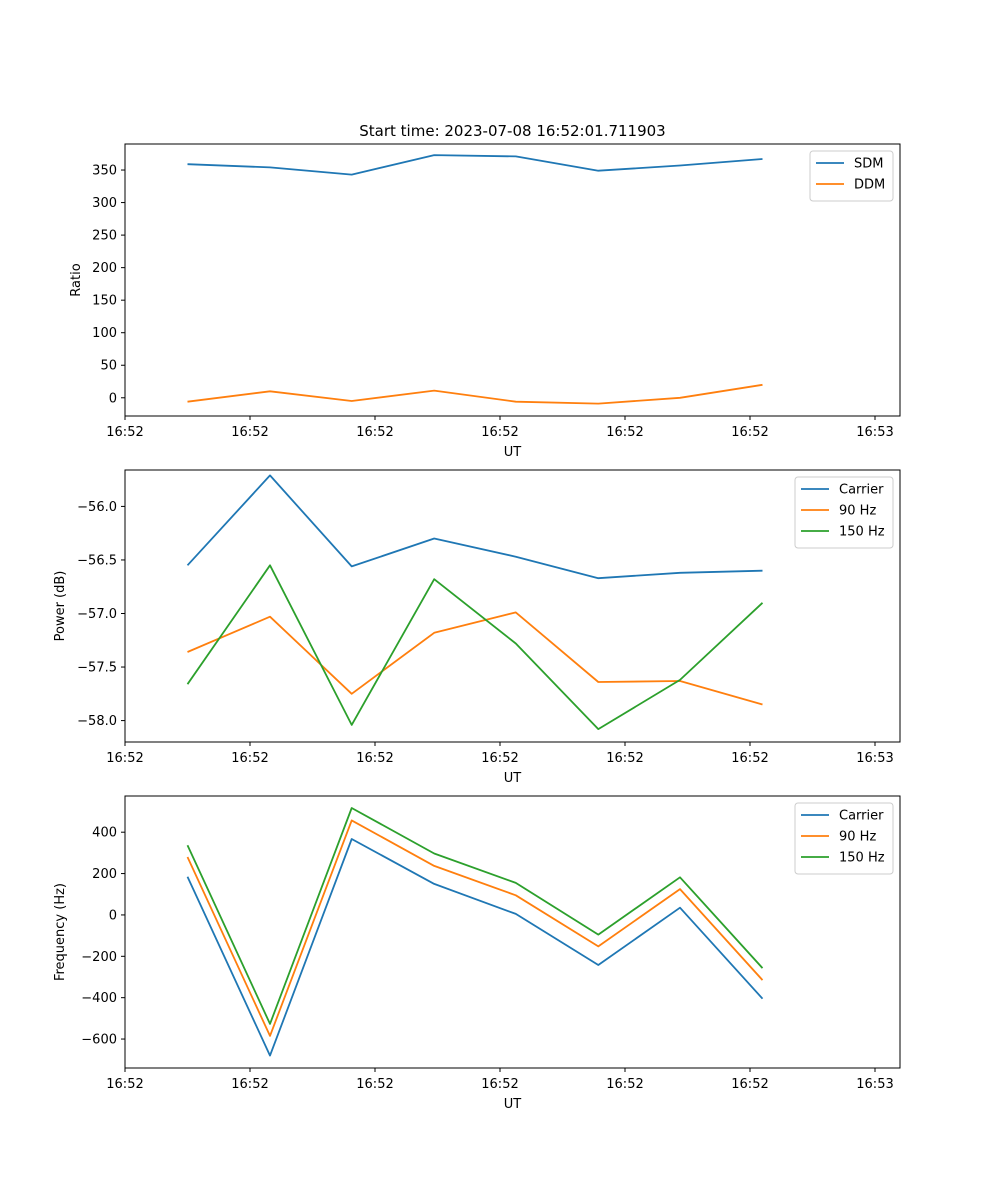 The width and height of the screenshot is (1000, 1200). Describe the element at coordinates (60, 932) in the screenshot. I see `y-axis-label: Frequency (Hz)` at that location.